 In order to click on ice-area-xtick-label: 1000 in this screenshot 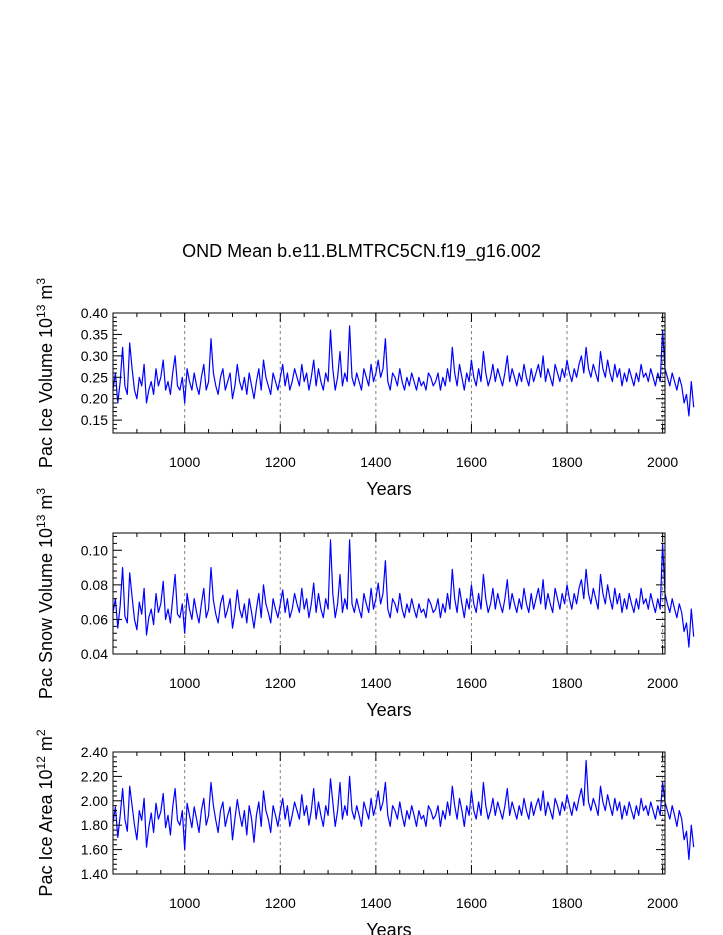, I will do `click(184, 903)`.